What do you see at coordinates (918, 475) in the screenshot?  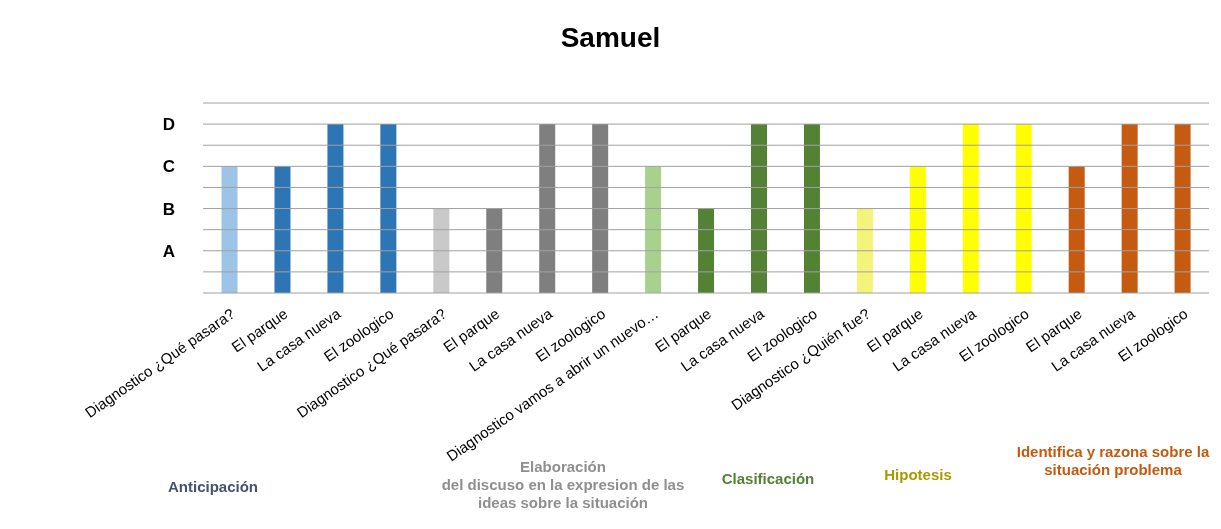 I see `text: Hipotesis` at bounding box center [918, 475].